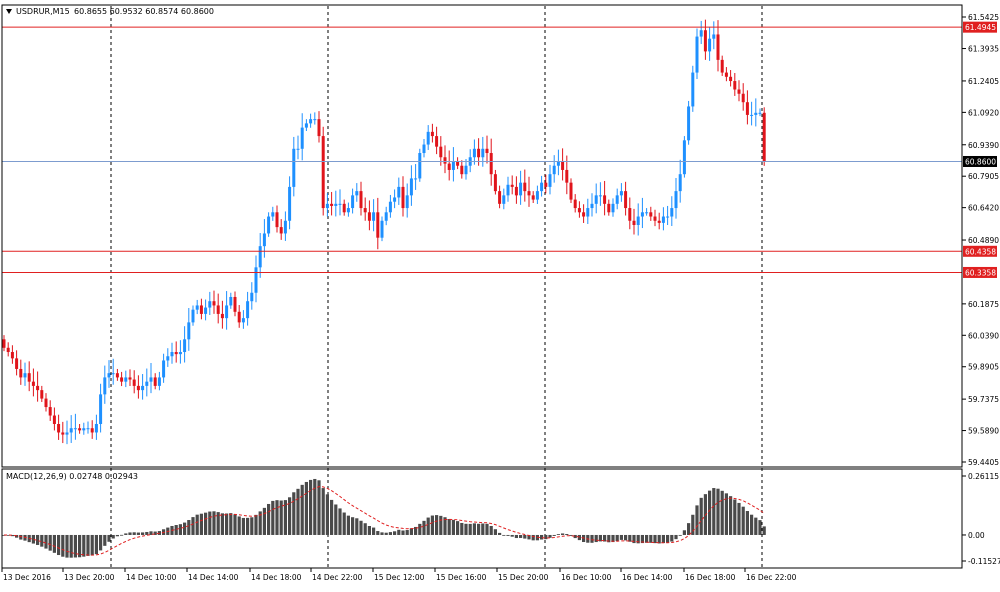 Image resolution: width=1000 pixels, height=592 pixels. Describe the element at coordinates (144, 11) in the screenshot. I see `ohlc-label: 60.8655 60.9532 60.8574 60.8600` at that location.